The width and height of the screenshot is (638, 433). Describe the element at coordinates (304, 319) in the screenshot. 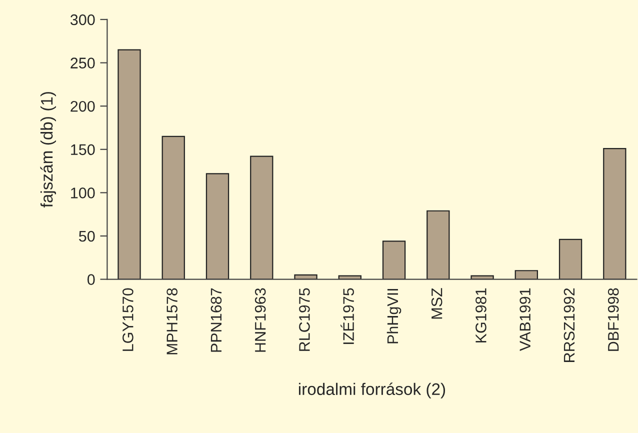

I see `x-tick-label: RLC1975` at that location.